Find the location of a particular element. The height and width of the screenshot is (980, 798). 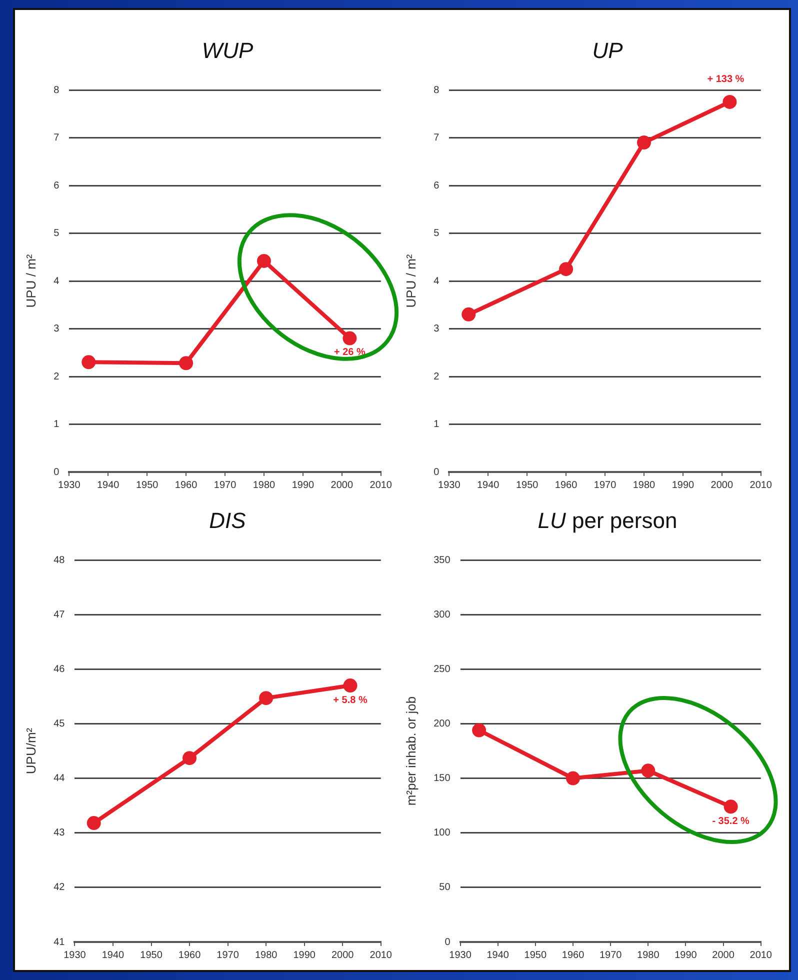

y-tick-label: 41 is located at coordinates (60, 942).